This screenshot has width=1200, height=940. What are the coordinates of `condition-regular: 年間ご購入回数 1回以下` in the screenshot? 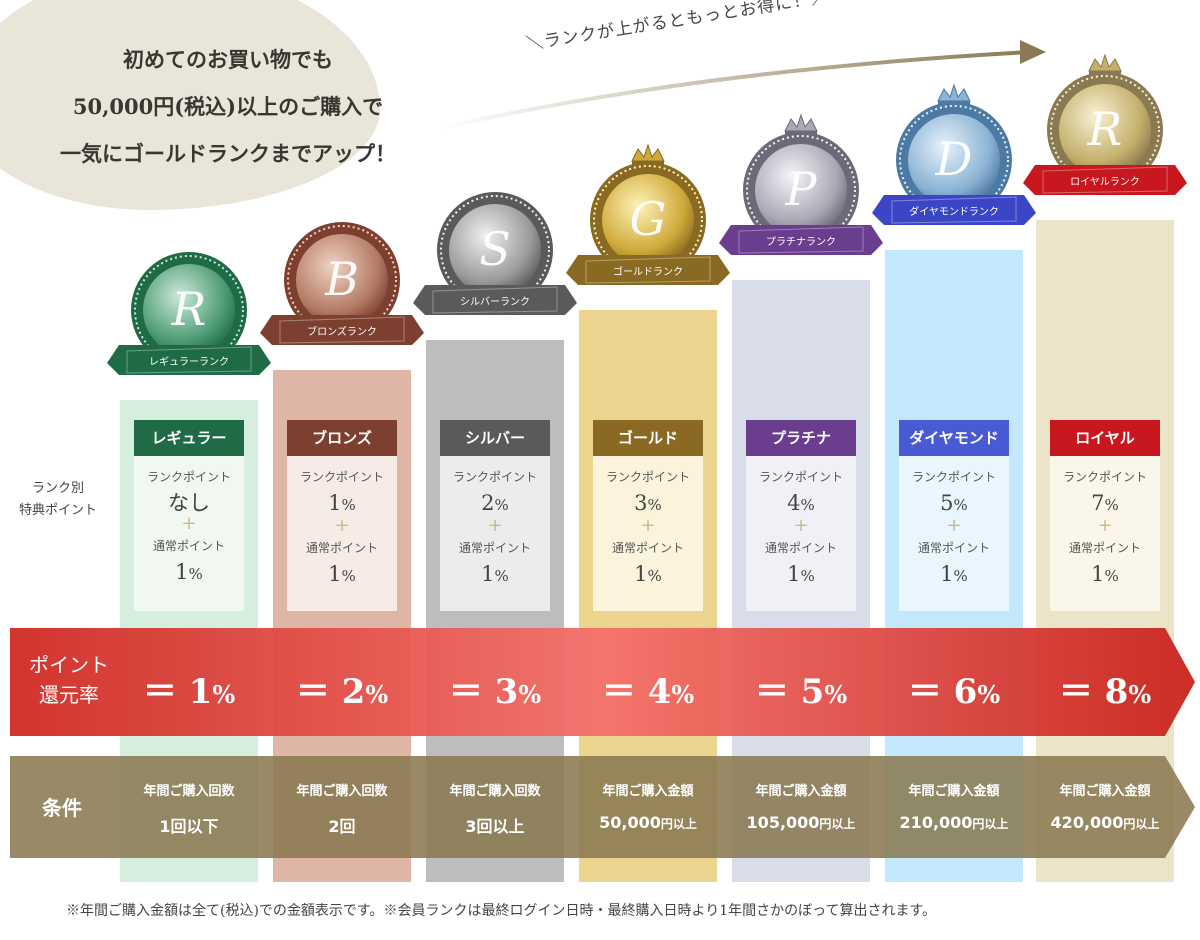 It's located at (189, 808).